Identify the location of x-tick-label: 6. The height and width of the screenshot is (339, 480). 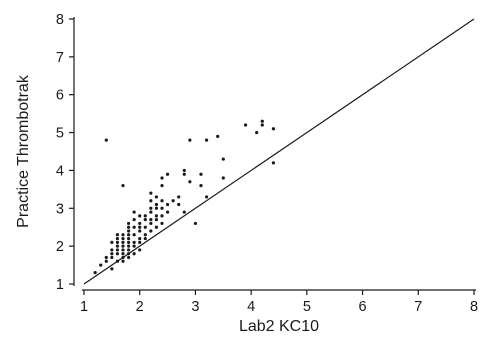
(363, 307).